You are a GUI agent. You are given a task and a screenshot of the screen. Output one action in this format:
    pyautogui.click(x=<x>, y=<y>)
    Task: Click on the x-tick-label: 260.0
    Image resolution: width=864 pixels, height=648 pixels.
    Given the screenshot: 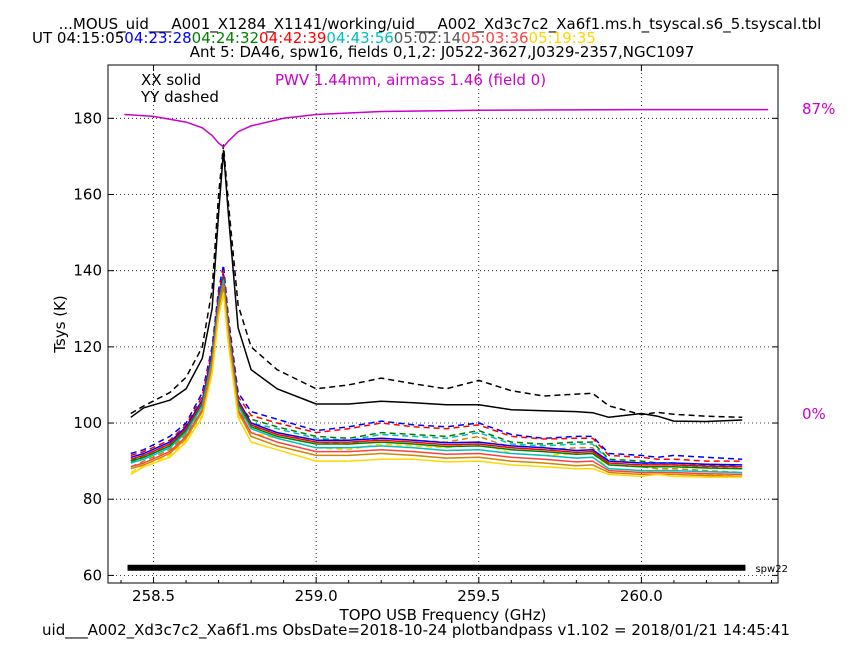 What is the action you would take?
    pyautogui.click(x=641, y=596)
    